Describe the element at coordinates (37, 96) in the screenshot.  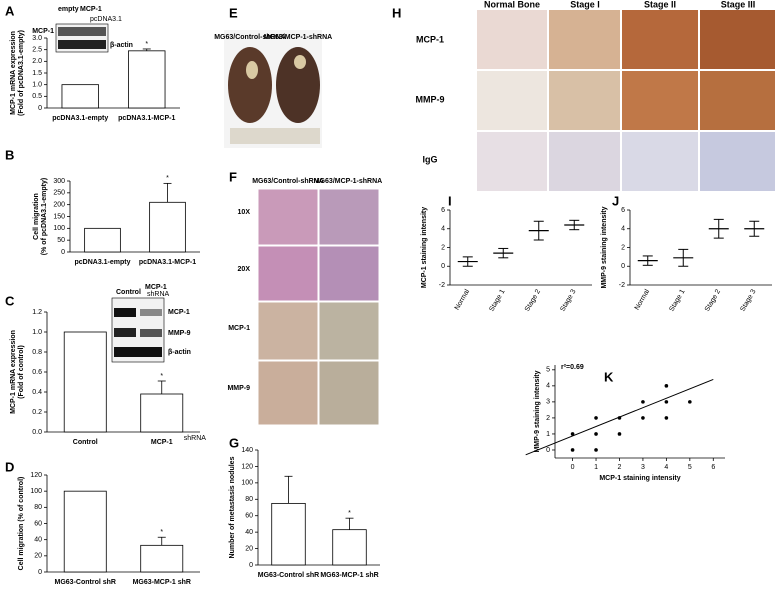
I see `y-tick-label: 0.5` at that location.